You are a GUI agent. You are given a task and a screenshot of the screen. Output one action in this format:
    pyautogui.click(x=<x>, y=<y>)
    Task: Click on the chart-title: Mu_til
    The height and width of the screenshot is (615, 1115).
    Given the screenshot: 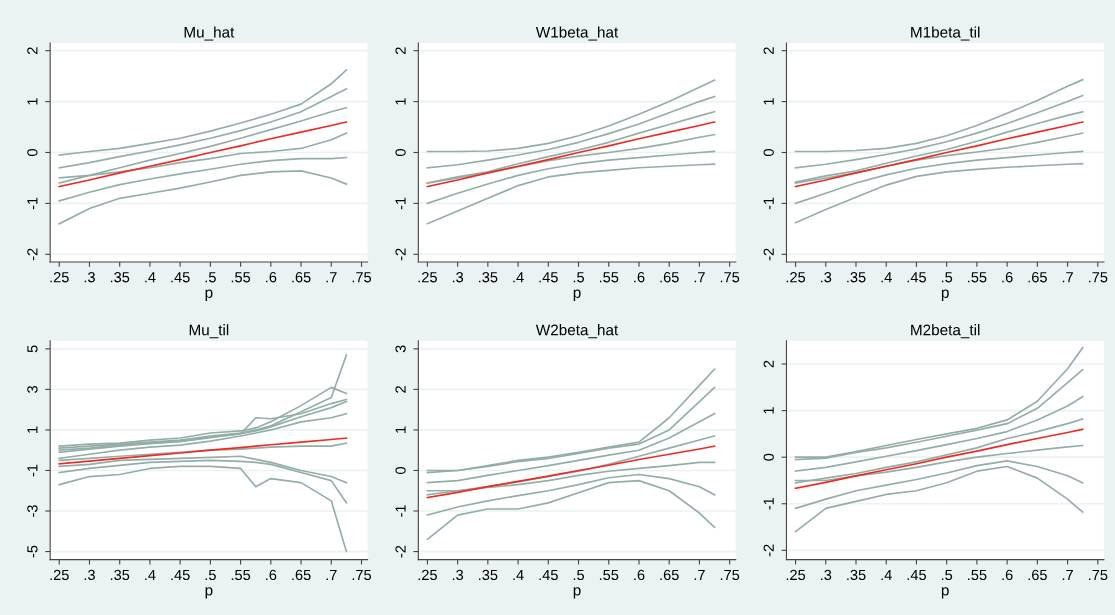 What is the action you would take?
    pyautogui.click(x=209, y=331)
    